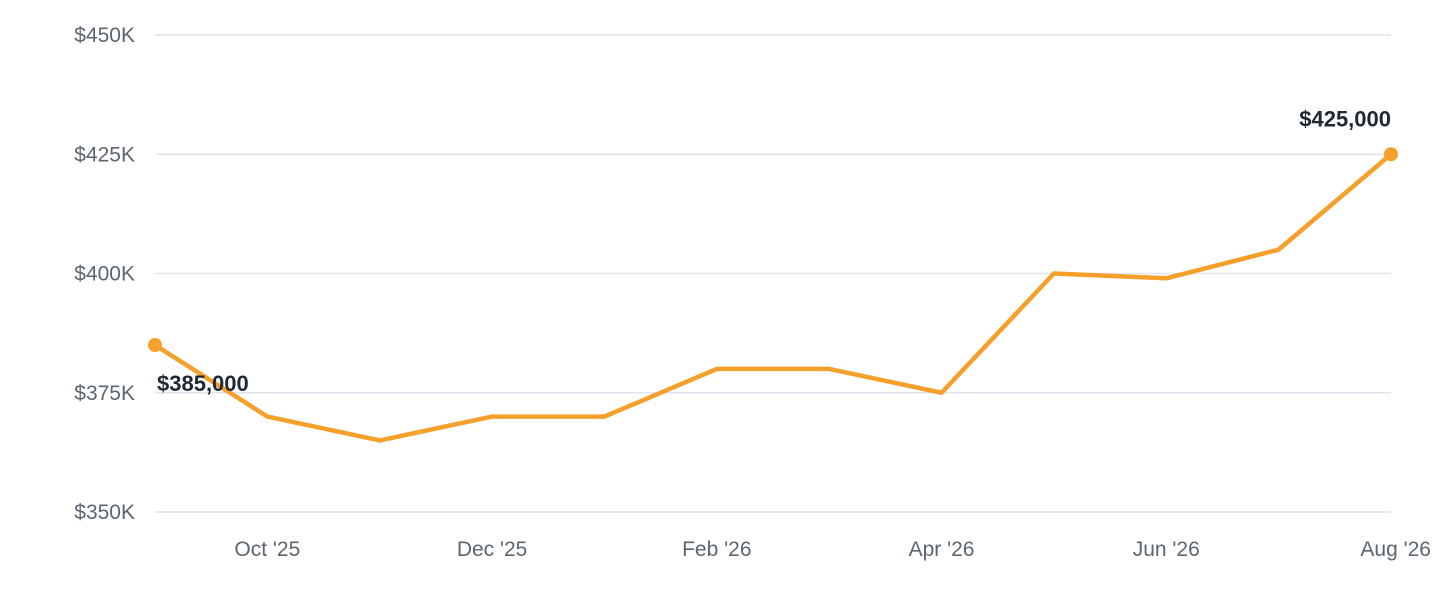 The image size is (1440, 600). I want to click on y-tick-label: $450K, so click(104, 35).